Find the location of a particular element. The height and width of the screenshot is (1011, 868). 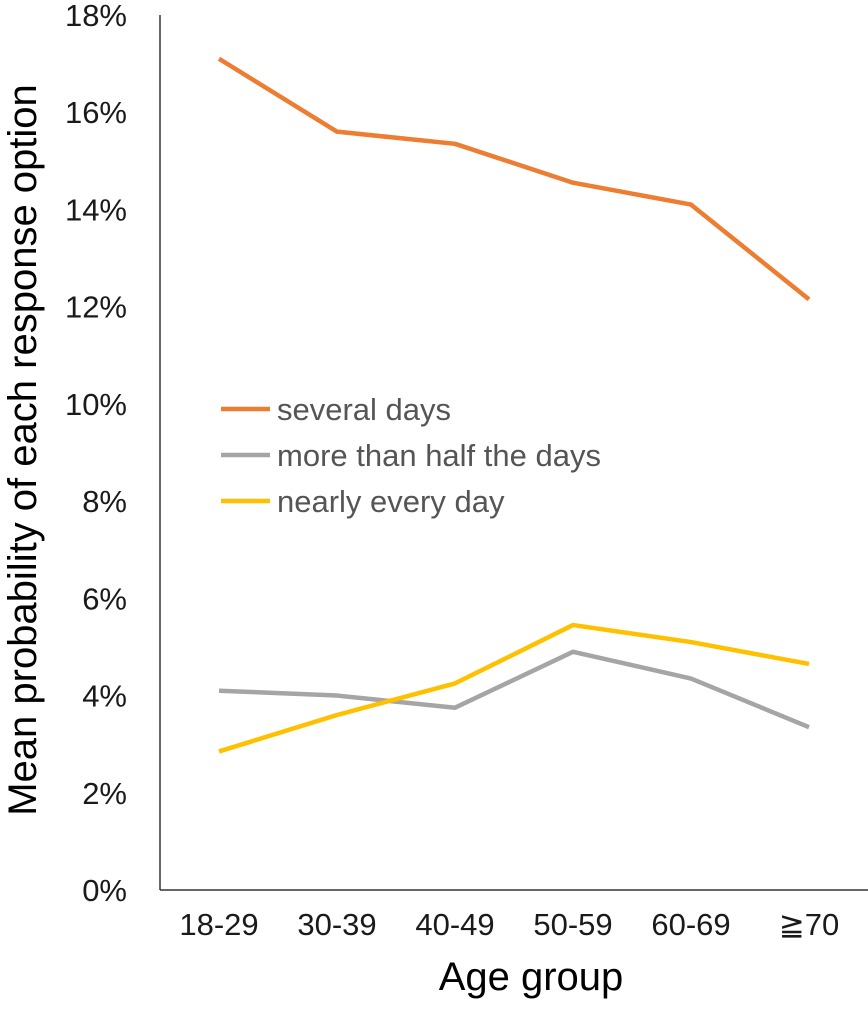

y-tick-label: 10% is located at coordinates (96, 404).